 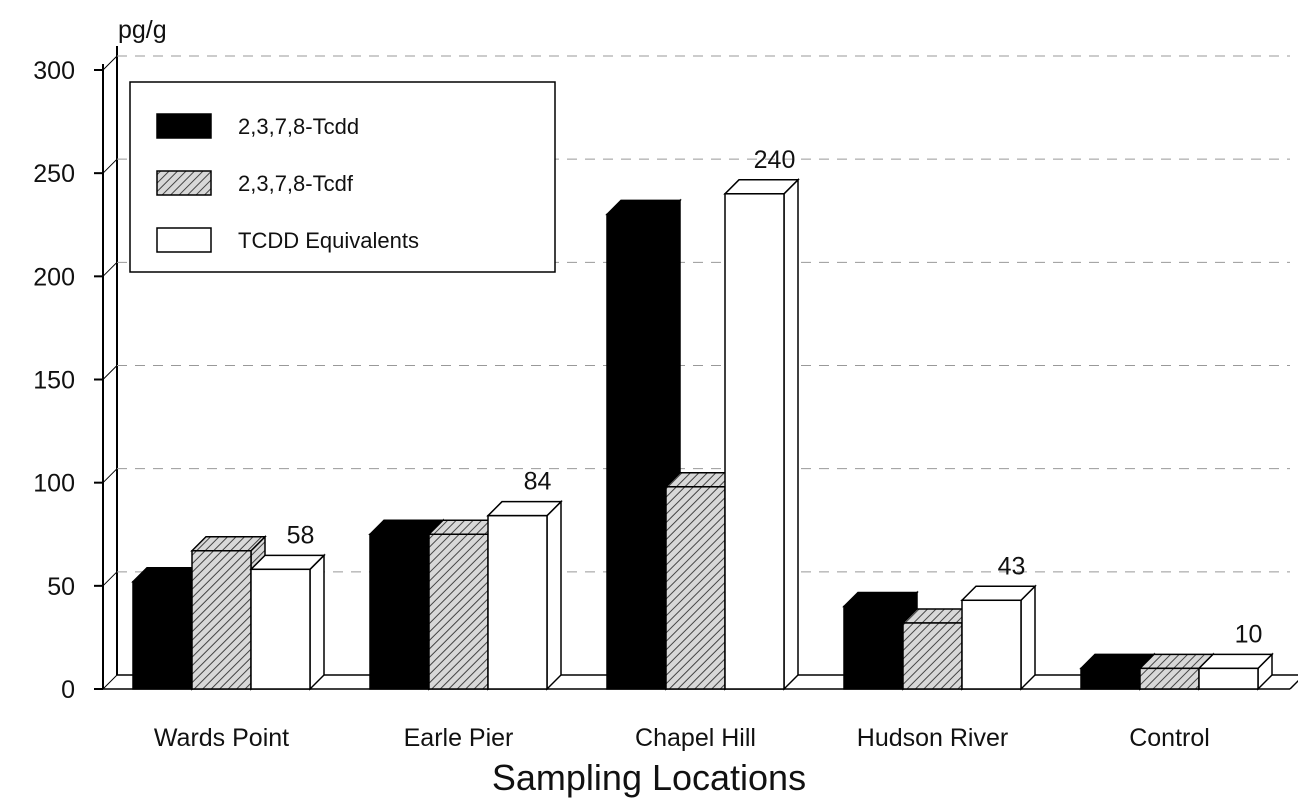 I want to click on y-tick-label: 150, so click(x=54, y=381).